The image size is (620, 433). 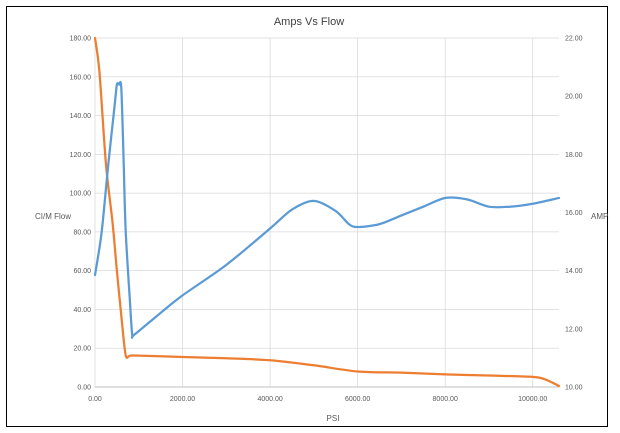 What do you see at coordinates (81, 194) in the screenshot?
I see `y-tick-label: 100.00` at bounding box center [81, 194].